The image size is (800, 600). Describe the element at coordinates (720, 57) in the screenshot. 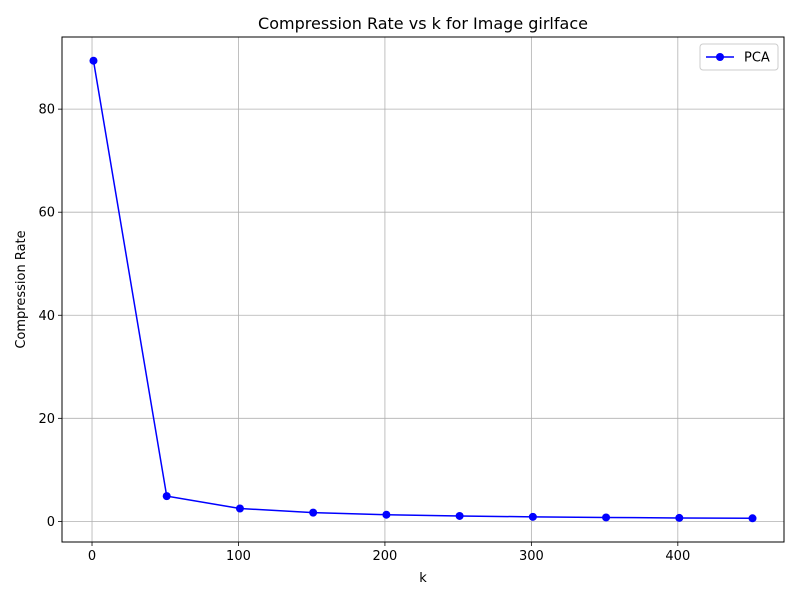

I see `legend-marker` at that location.